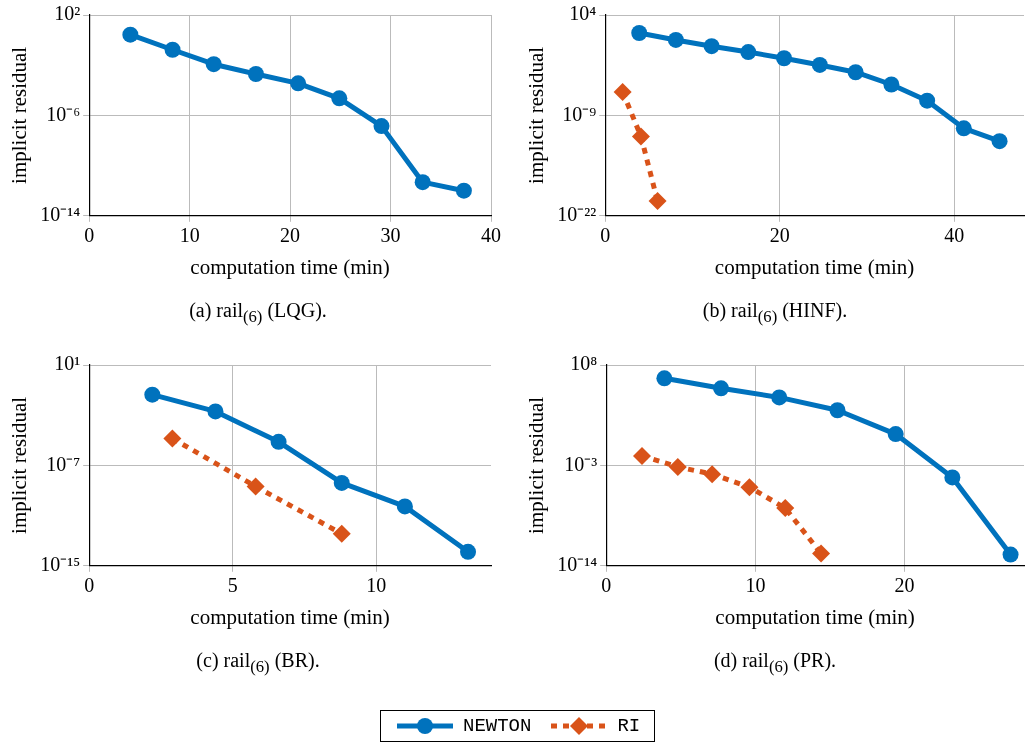 The image size is (1033, 756). I want to click on y-tick-label: 10⁻¹⁵, so click(60, 564).